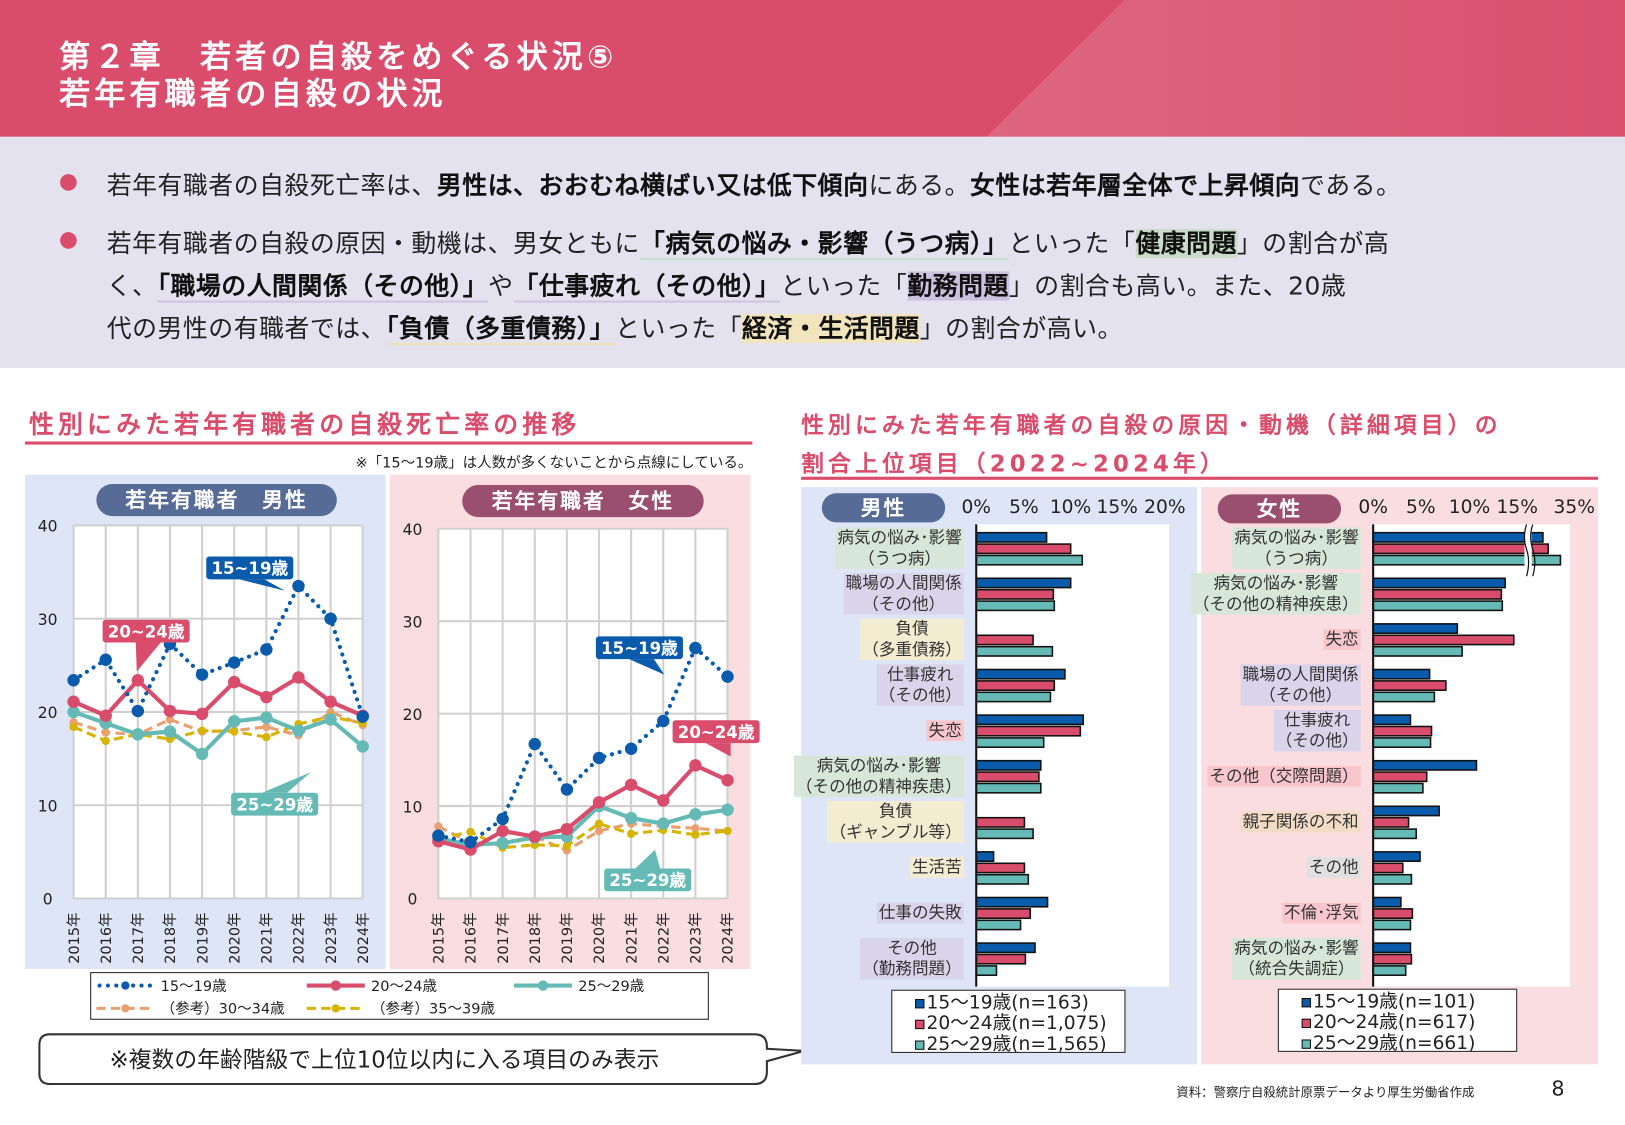 This screenshot has width=1625, height=1125. What do you see at coordinates (1300, 685) in the screenshot?
I see `category-label: 職場の人間関係 （その他）` at bounding box center [1300, 685].